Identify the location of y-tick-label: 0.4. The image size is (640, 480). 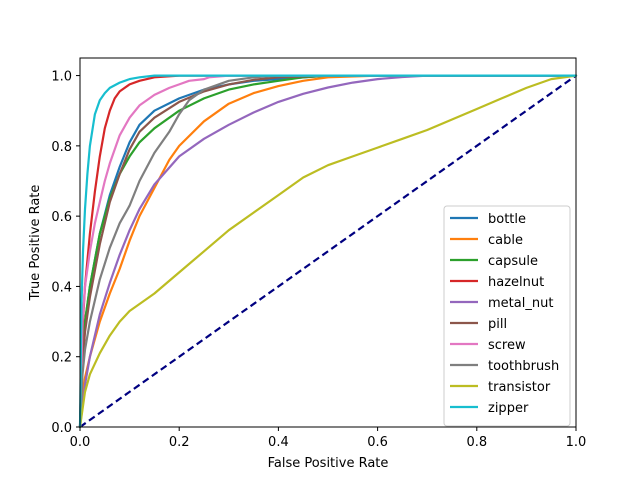
(61, 287).